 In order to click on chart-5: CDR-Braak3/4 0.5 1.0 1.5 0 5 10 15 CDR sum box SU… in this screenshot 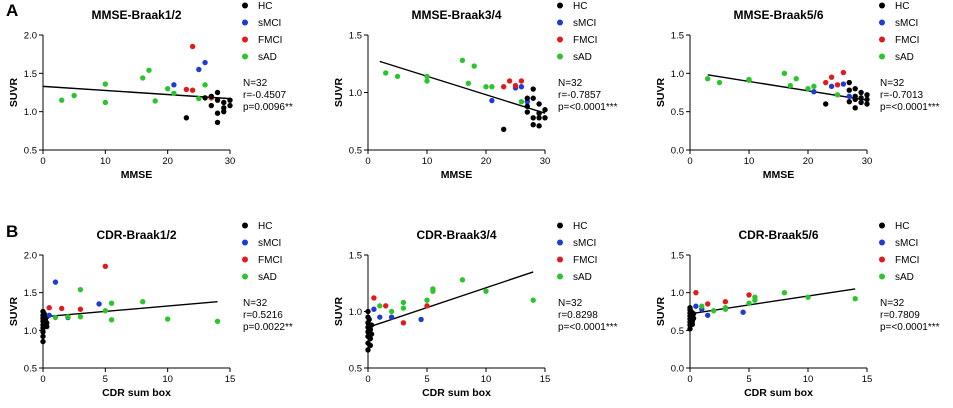, I will do `click(475, 310)`.